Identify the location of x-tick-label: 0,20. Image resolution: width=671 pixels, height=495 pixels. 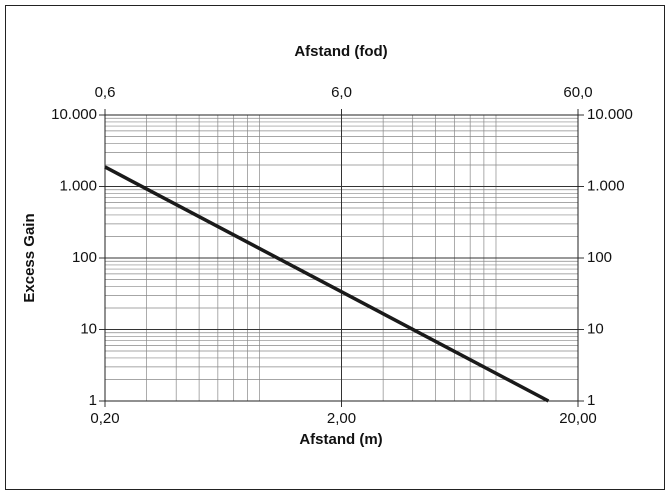
(104, 418).